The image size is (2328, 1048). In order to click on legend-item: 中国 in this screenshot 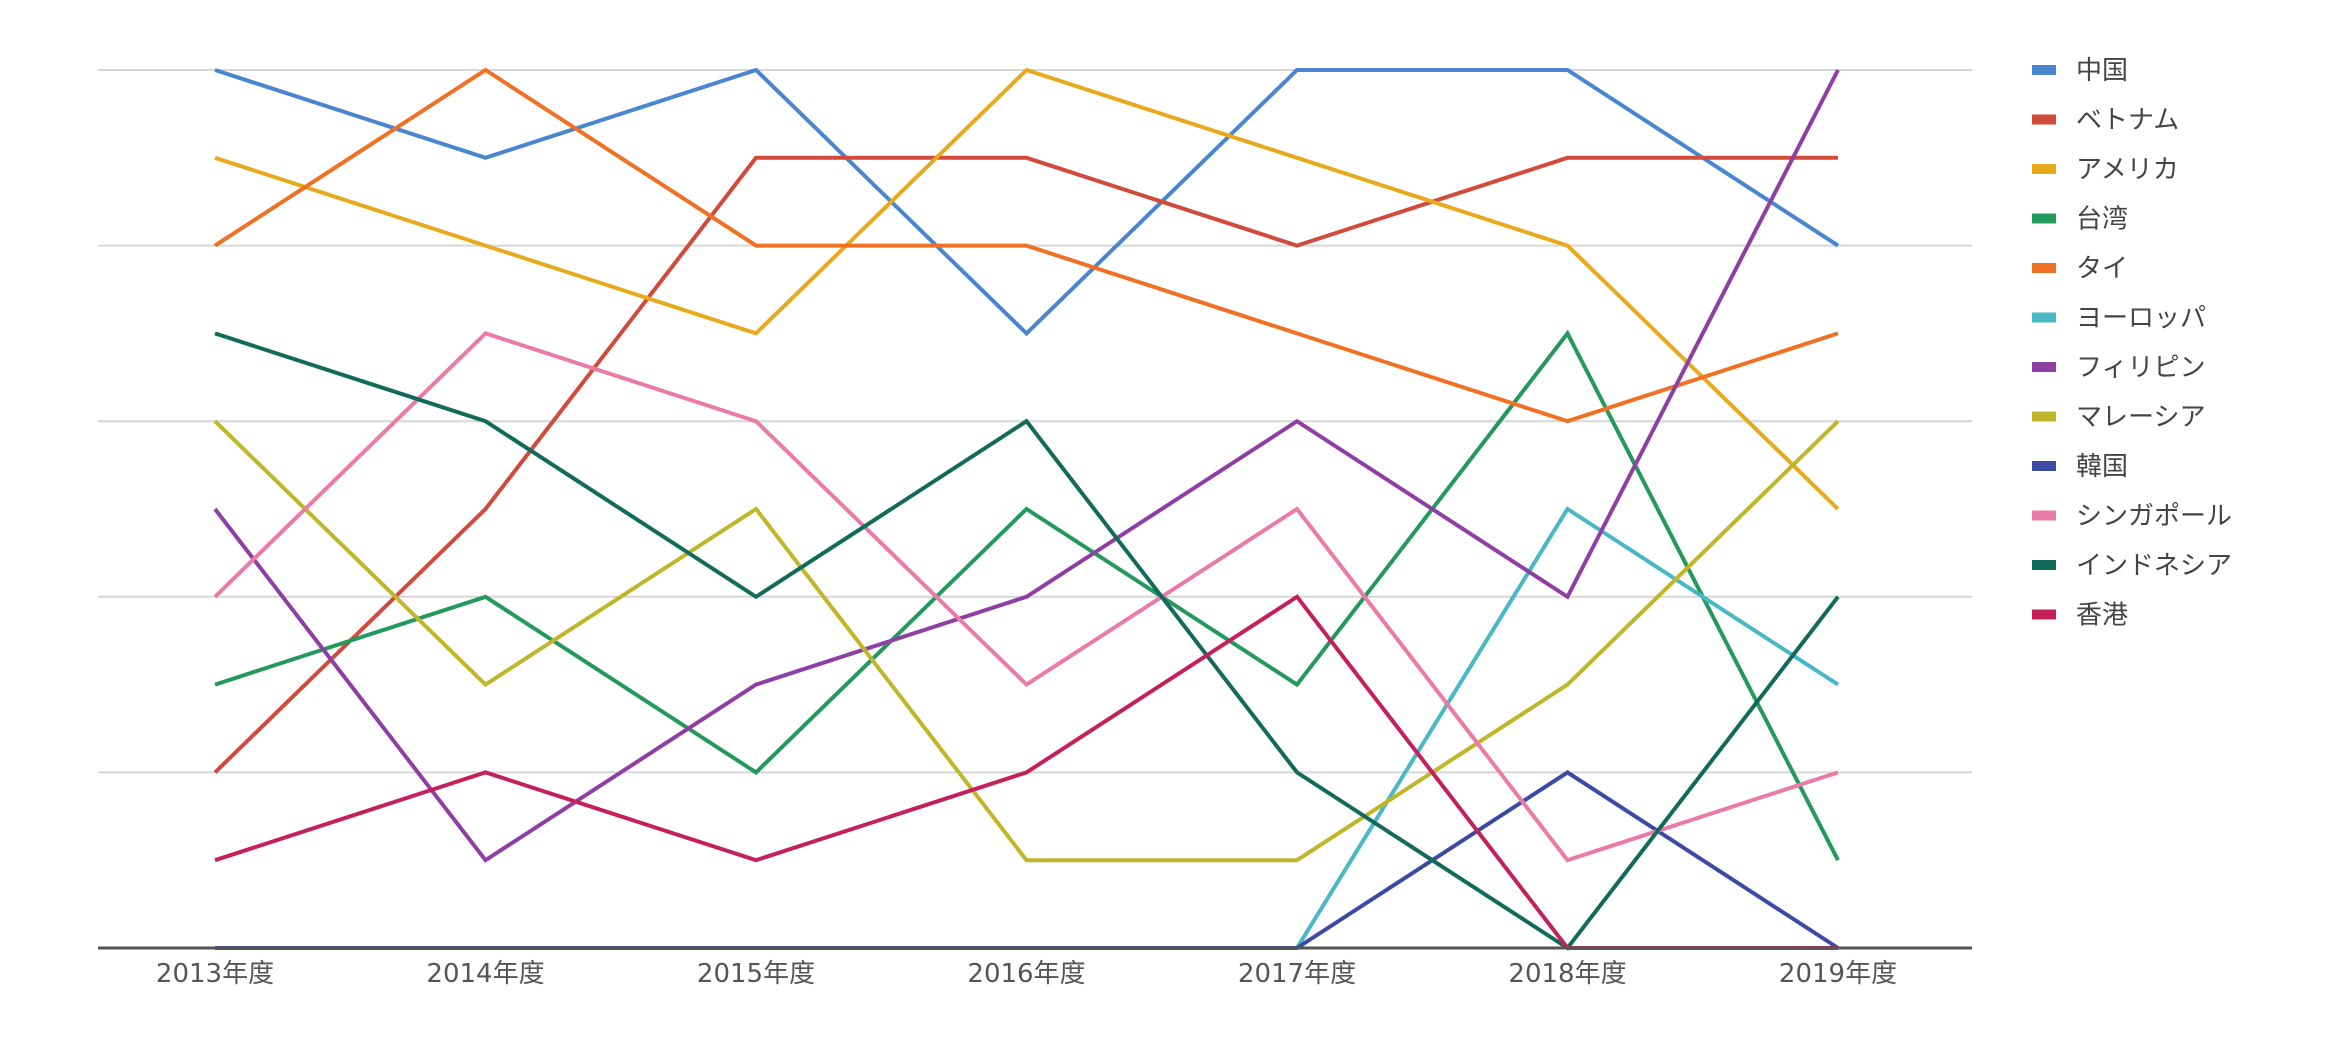, I will do `click(2080, 71)`.